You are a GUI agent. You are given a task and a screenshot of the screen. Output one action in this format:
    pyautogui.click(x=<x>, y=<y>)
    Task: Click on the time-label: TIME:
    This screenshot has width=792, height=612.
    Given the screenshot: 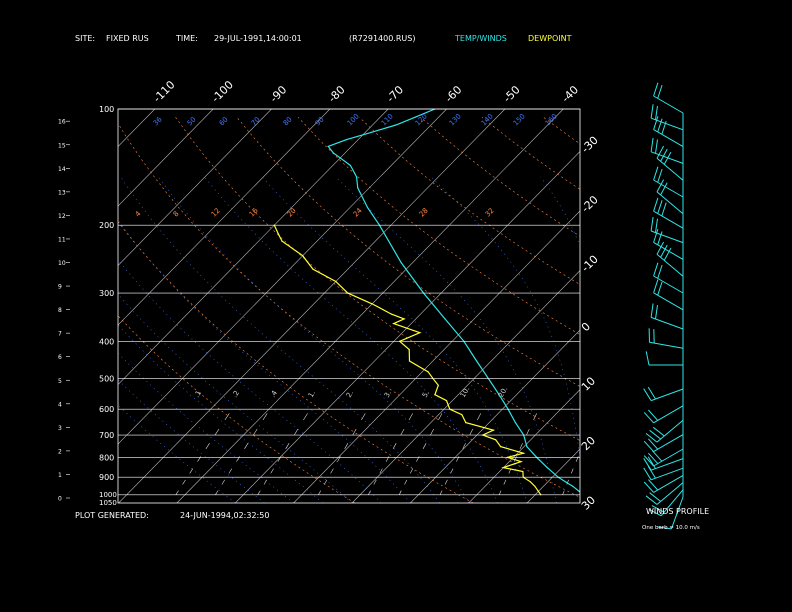 What is the action you would take?
    pyautogui.click(x=186, y=38)
    